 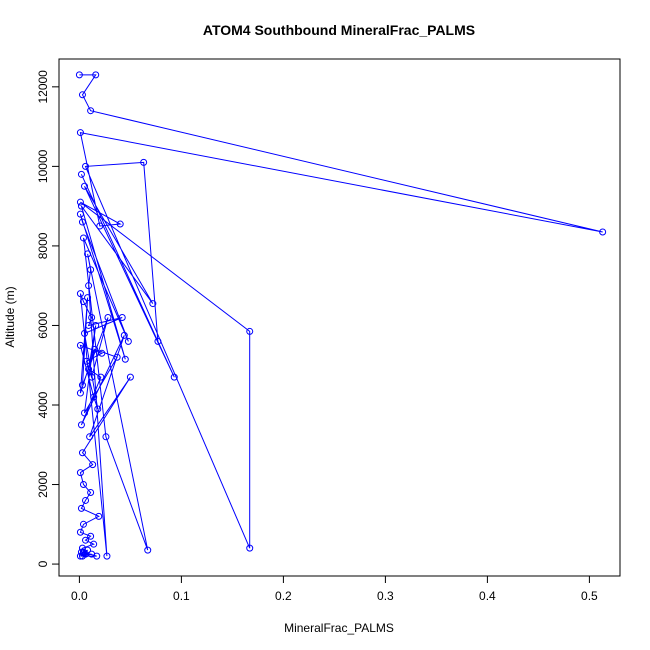 I want to click on y-tick-label: 10000, so click(x=43, y=166).